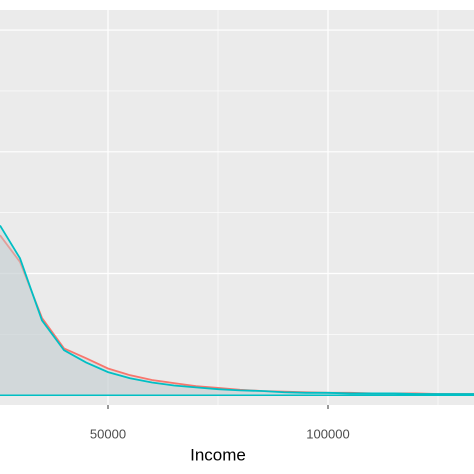  What do you see at coordinates (327, 433) in the screenshot?
I see `x-tick-label: 100000` at bounding box center [327, 433].